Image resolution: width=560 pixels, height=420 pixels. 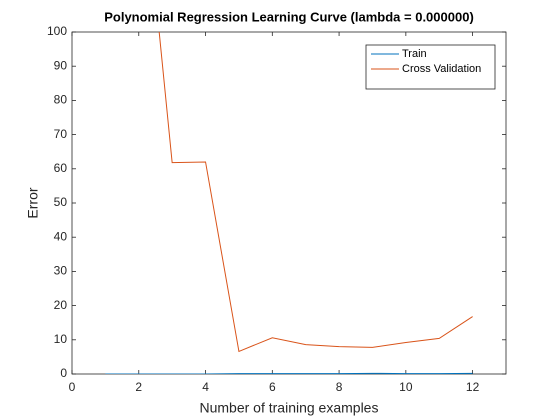 What do you see at coordinates (61, 100) in the screenshot?
I see `y-tick-label: 80` at bounding box center [61, 100].